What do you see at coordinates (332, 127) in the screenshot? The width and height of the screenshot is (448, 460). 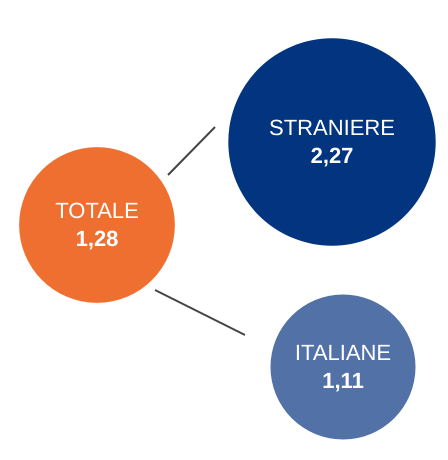 I see `category-label: STRANIERE` at bounding box center [332, 127].